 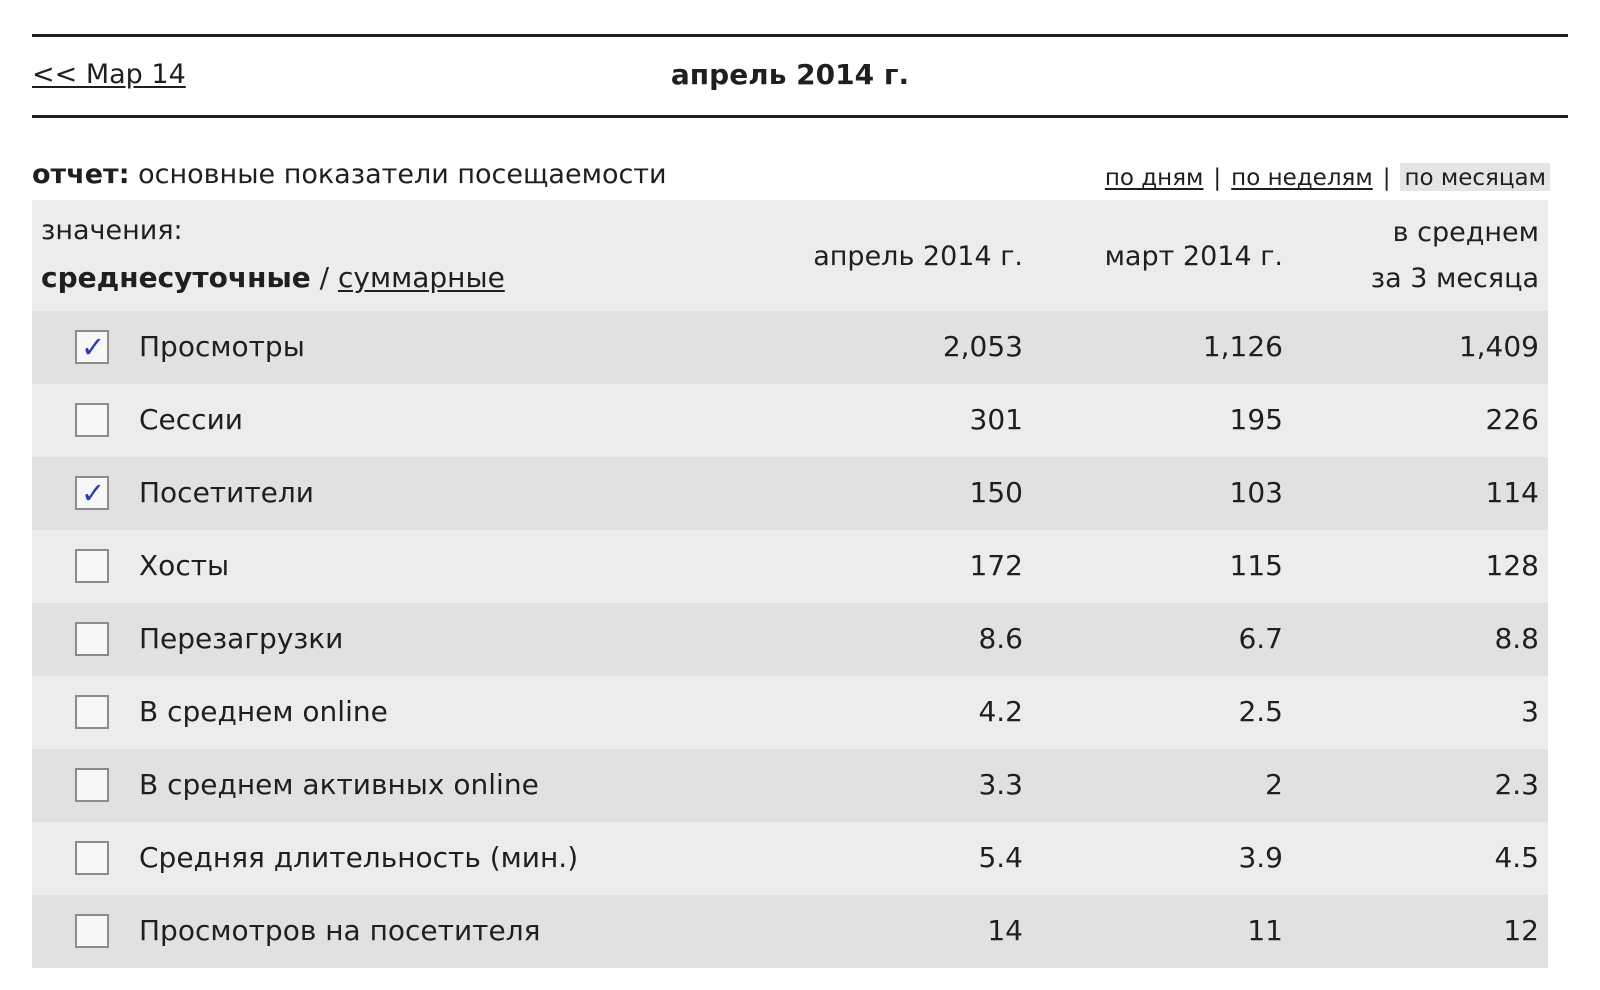 I want to click on value-april: 5.4, so click(x=1000, y=857).